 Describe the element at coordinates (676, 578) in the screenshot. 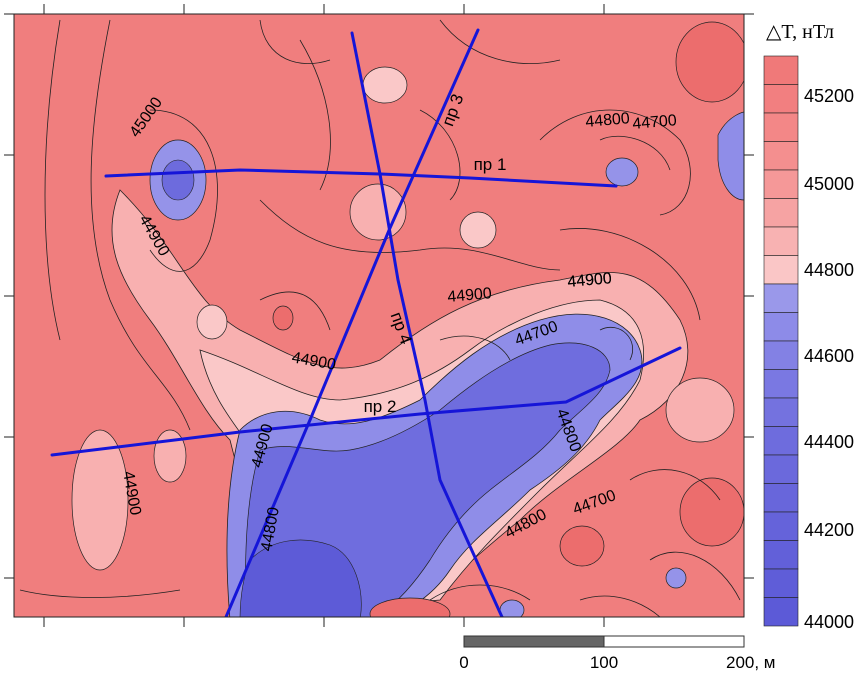

I see `blue-anomaly-southeast` at that location.